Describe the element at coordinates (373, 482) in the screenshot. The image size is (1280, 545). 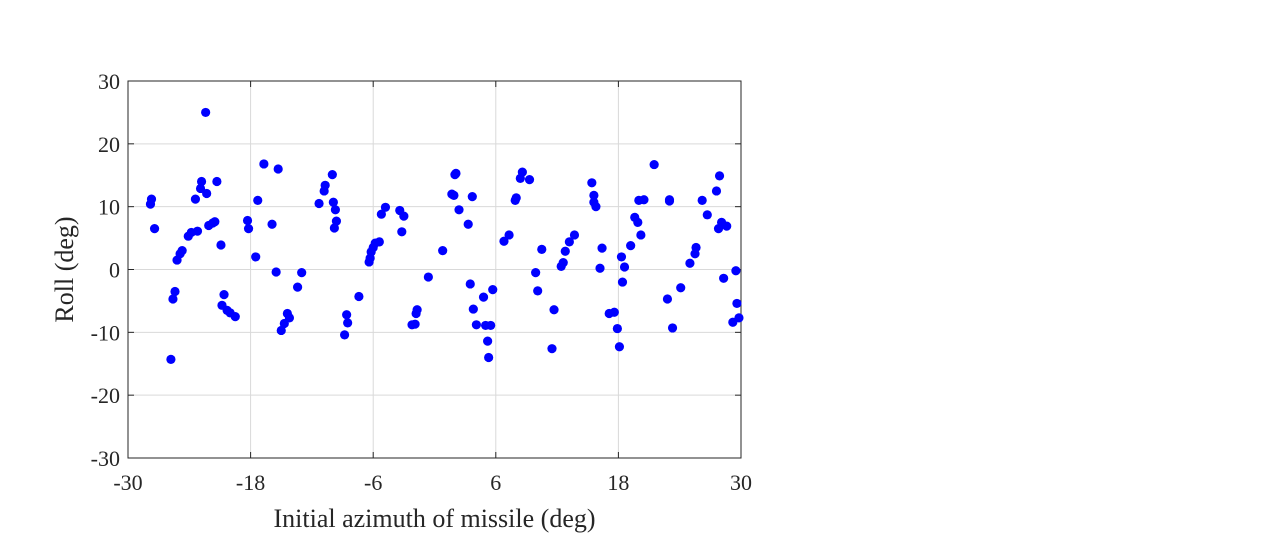
I see `x-tick-label: -6` at that location.